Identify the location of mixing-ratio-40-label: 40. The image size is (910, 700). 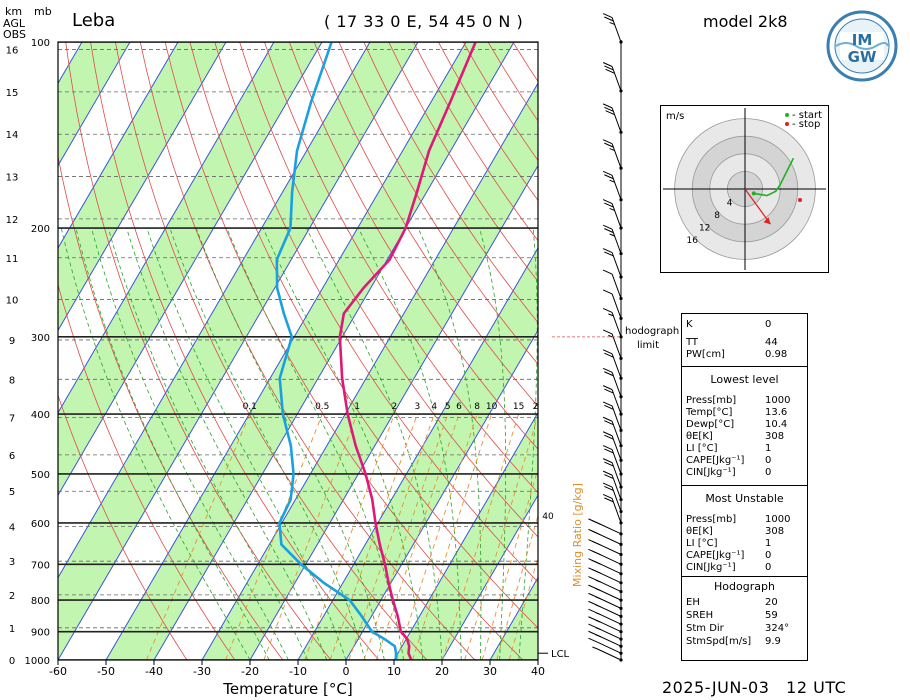
(548, 517).